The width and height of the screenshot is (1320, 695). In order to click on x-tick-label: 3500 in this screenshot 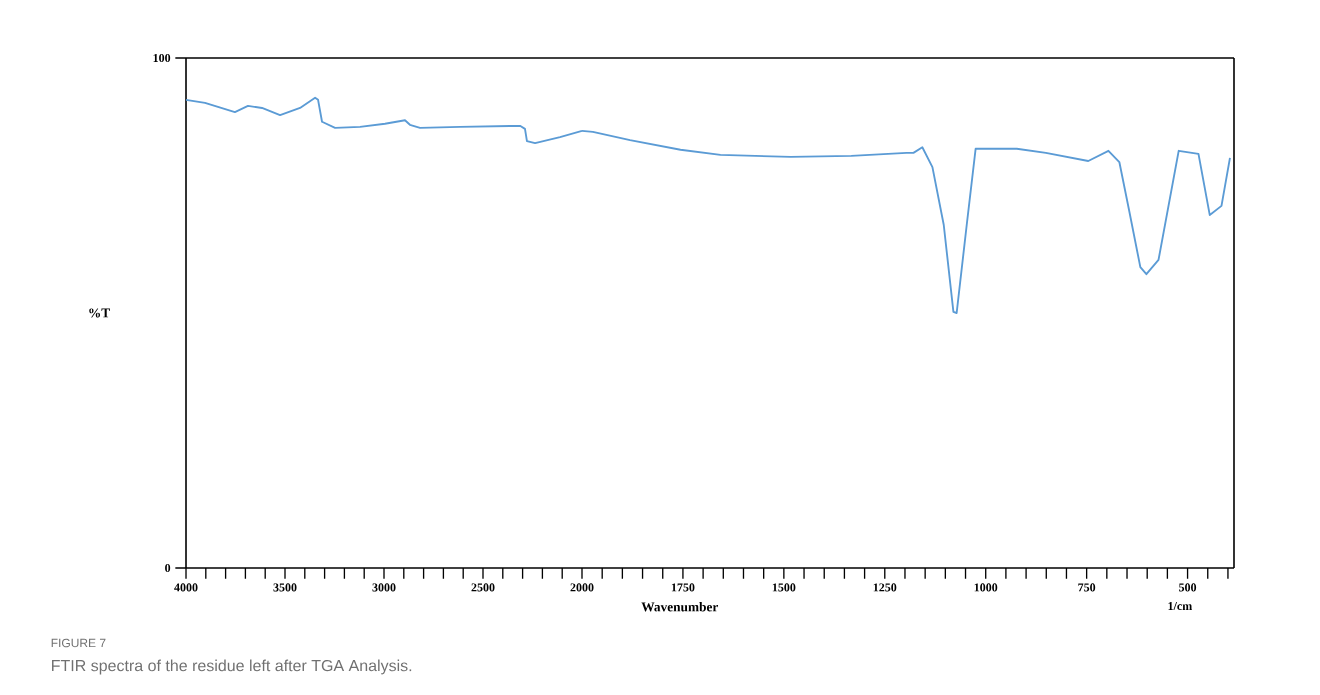, I will do `click(285, 587)`.